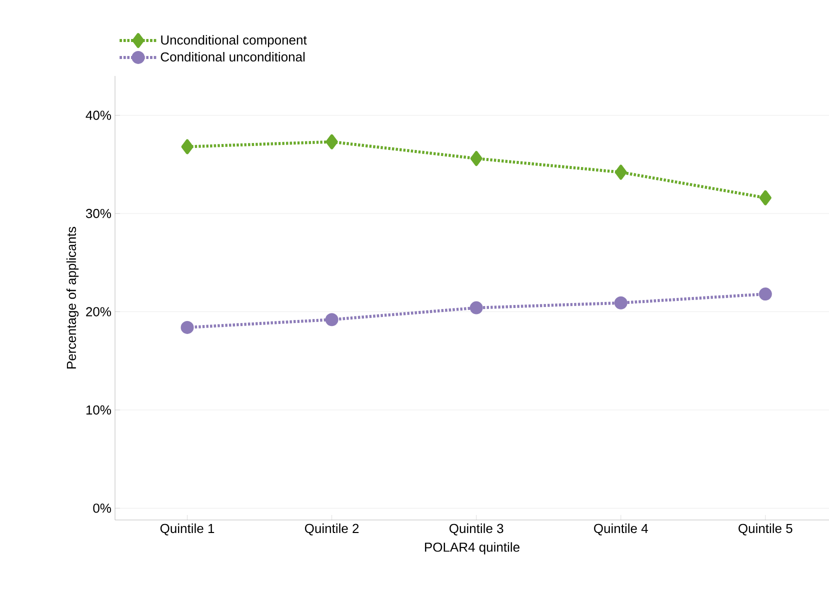  What do you see at coordinates (99, 311) in the screenshot?
I see `y-tick-label: 20%` at bounding box center [99, 311].